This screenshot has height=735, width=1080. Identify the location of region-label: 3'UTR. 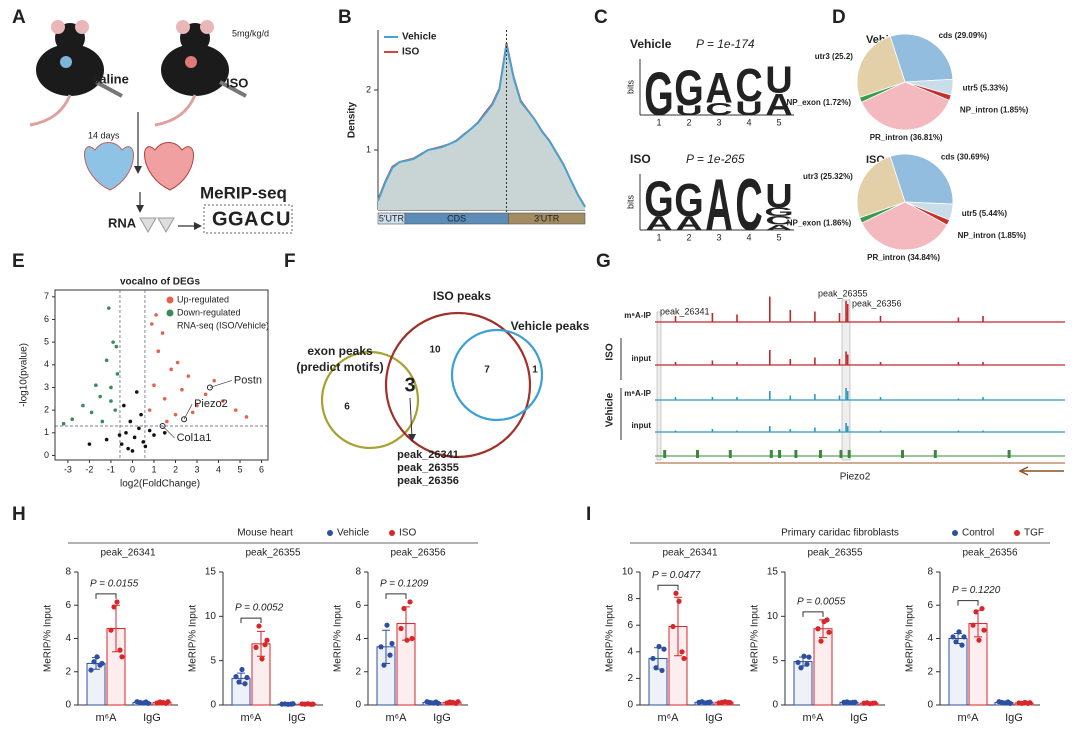
(547, 218).